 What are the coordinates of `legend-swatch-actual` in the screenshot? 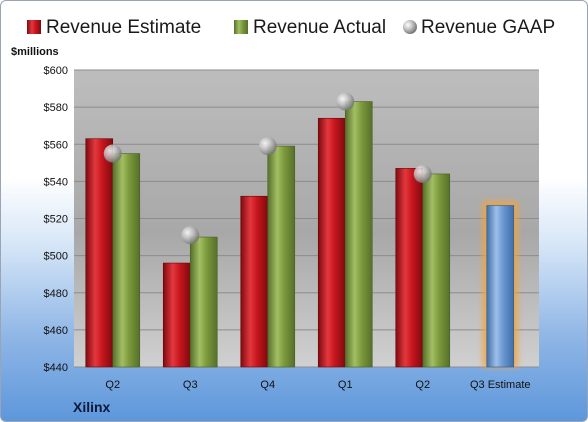 It's located at (241, 27).